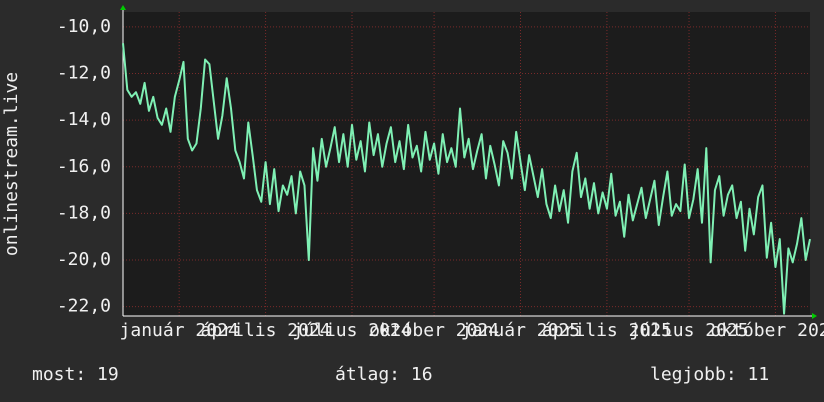 The width and height of the screenshot is (824, 402). Describe the element at coordinates (84, 259) in the screenshot. I see `y-tick-label: -20,0` at that location.